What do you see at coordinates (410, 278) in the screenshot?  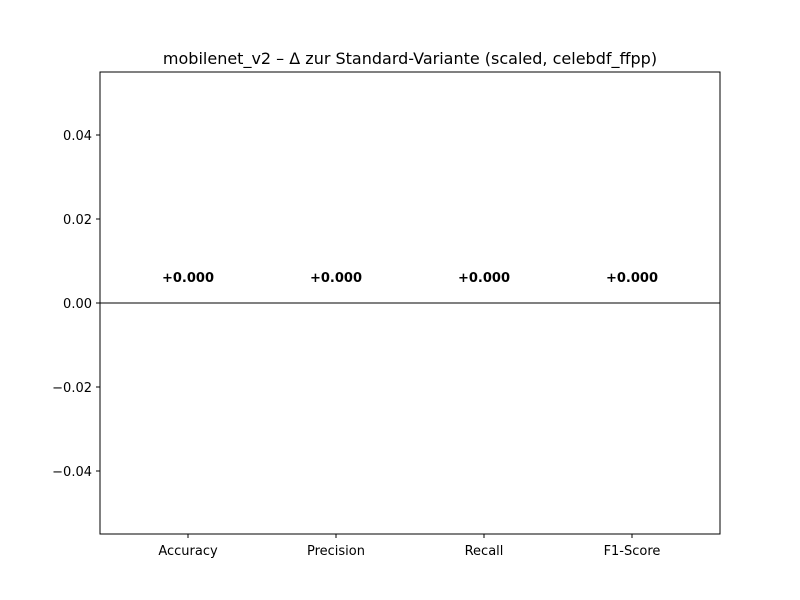 I see `data-labels-layer: +0.000 +0.000 +0.000 +0.000` at bounding box center [410, 278].